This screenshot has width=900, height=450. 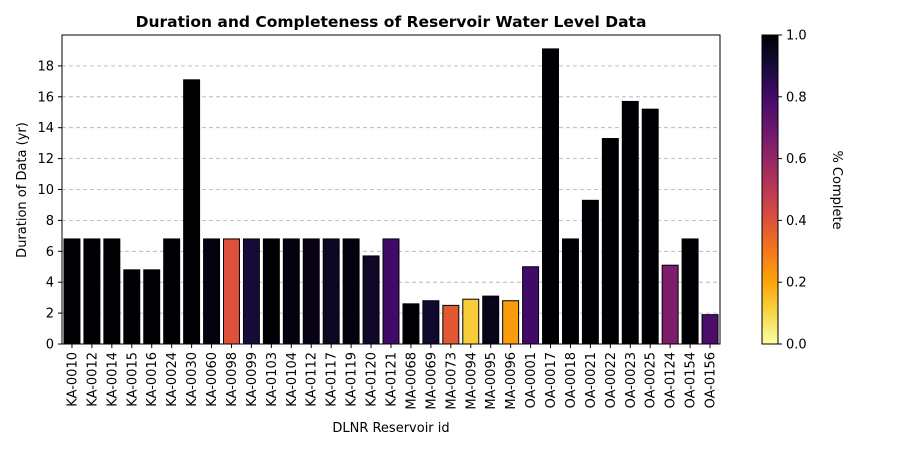 I want to click on x-tick-label: OA-0021, so click(x=591, y=380).